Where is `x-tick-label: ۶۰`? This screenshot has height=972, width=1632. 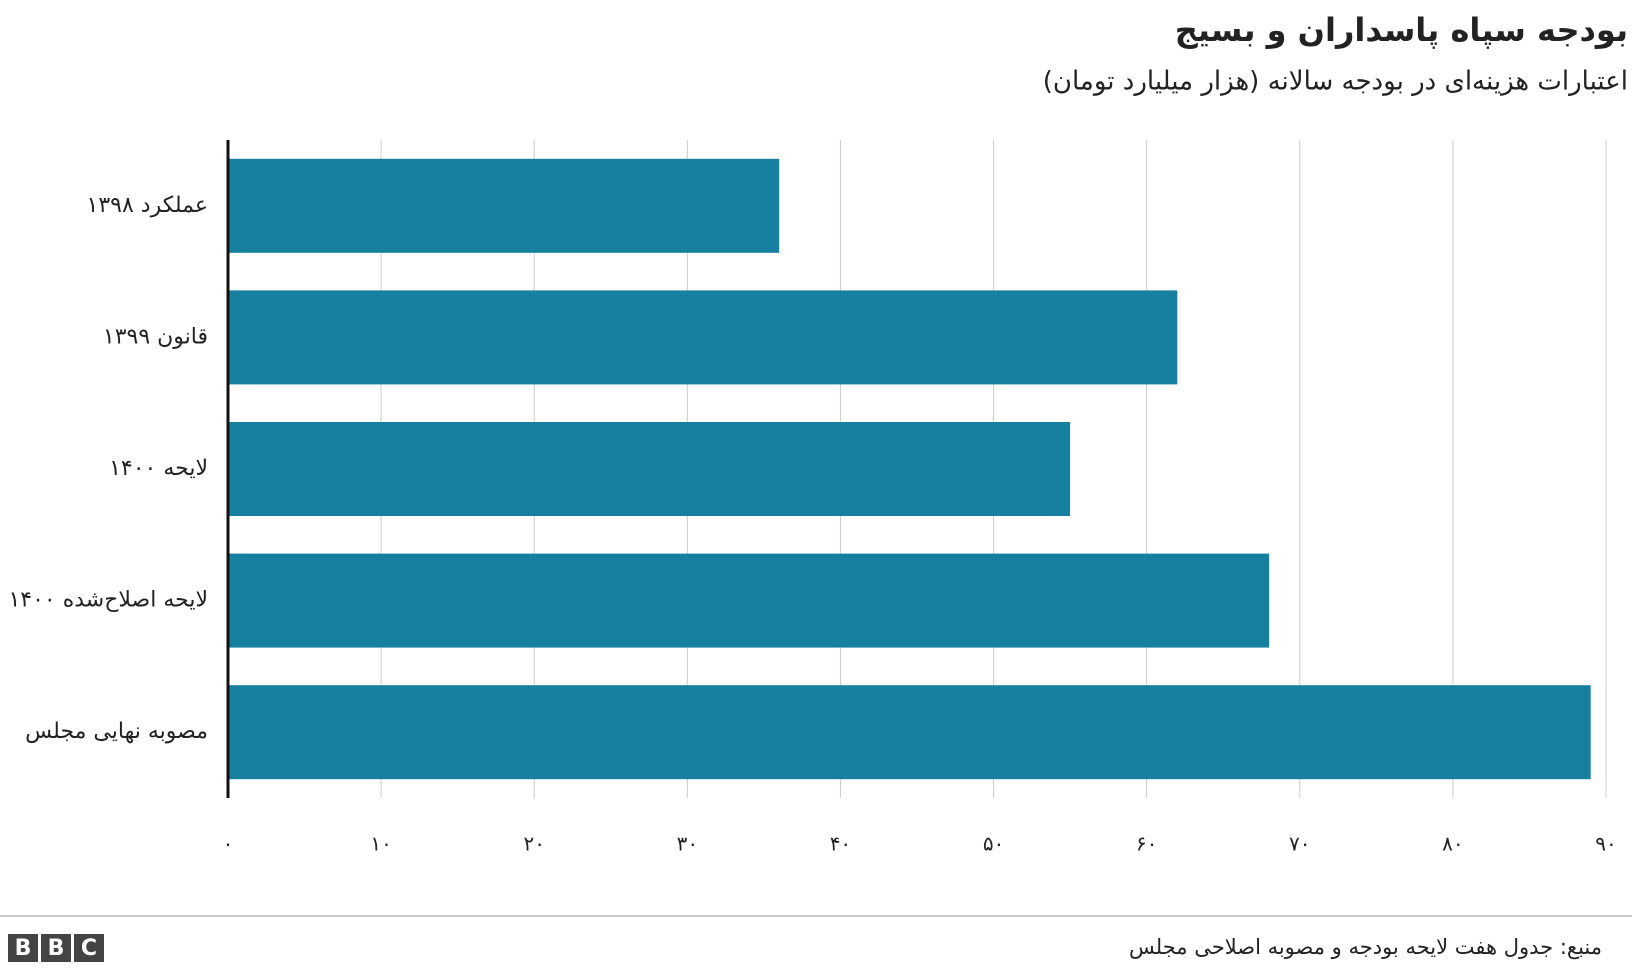 x-tick-label: ۶۰ is located at coordinates (1146, 844).